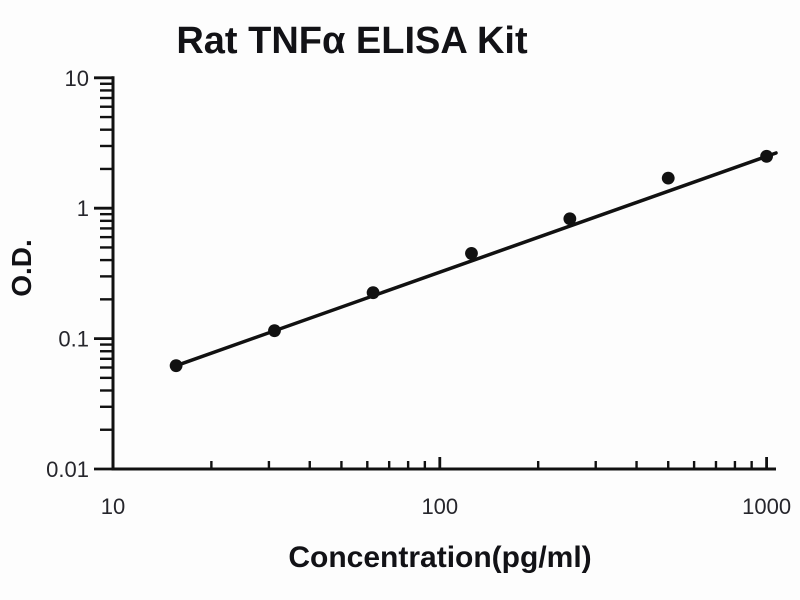 The width and height of the screenshot is (800, 600). Describe the element at coordinates (67, 469) in the screenshot. I see `y-tick-label: 0.01` at that location.